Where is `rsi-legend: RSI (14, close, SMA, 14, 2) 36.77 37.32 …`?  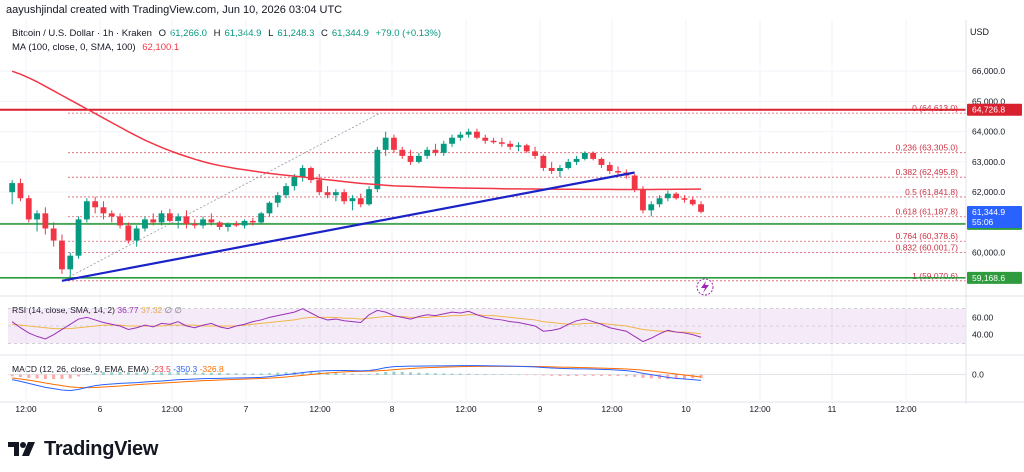
rsi-legend: RSI (14, close, SMA, 14, 2) 36.77 37.32 … is located at coordinates (97, 310).